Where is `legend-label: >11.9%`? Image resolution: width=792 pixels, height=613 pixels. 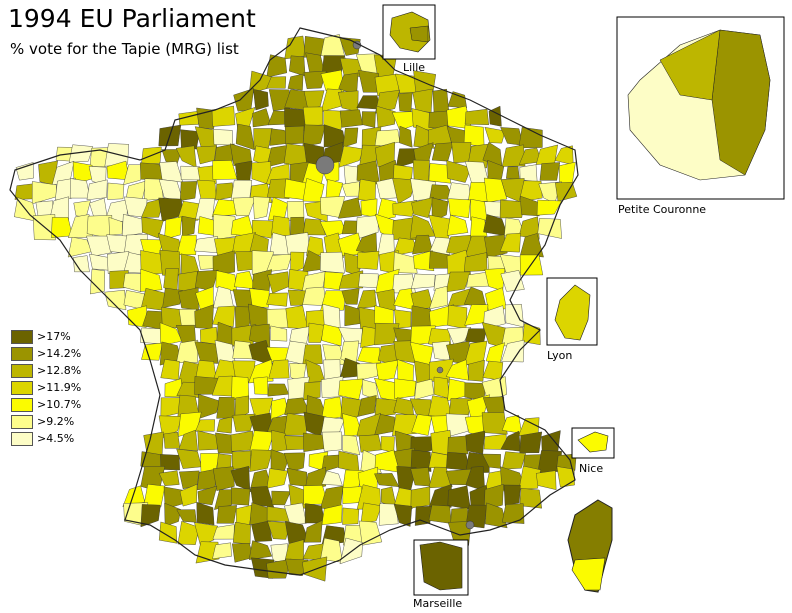 legend-label: >11.9% is located at coordinates (59, 387).